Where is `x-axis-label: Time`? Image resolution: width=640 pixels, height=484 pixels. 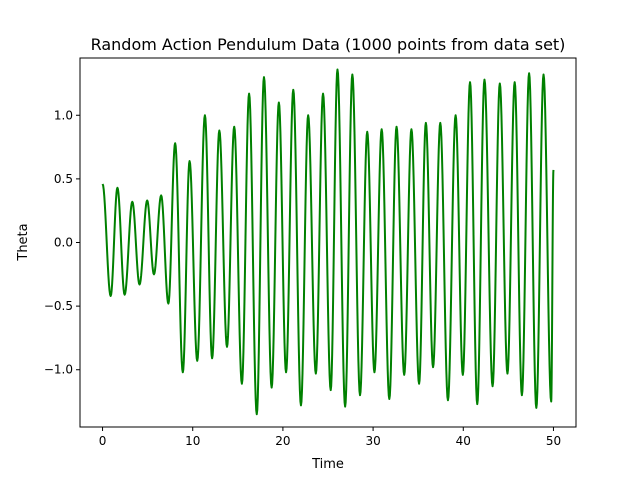 x-axis-label: Time is located at coordinates (327, 464).